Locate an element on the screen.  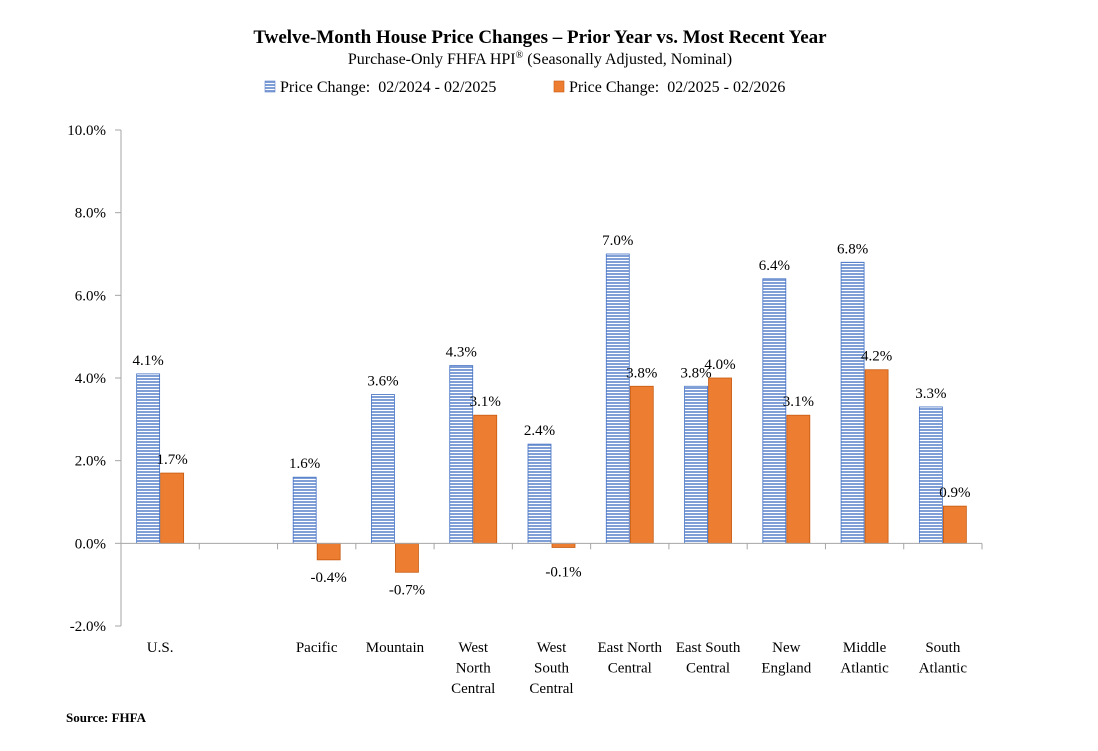
data-label-series-1: 1.6% is located at coordinates (304, 464).